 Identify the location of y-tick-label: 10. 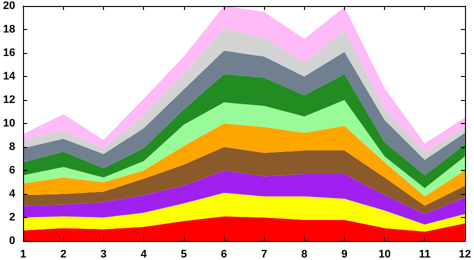
(9, 124).